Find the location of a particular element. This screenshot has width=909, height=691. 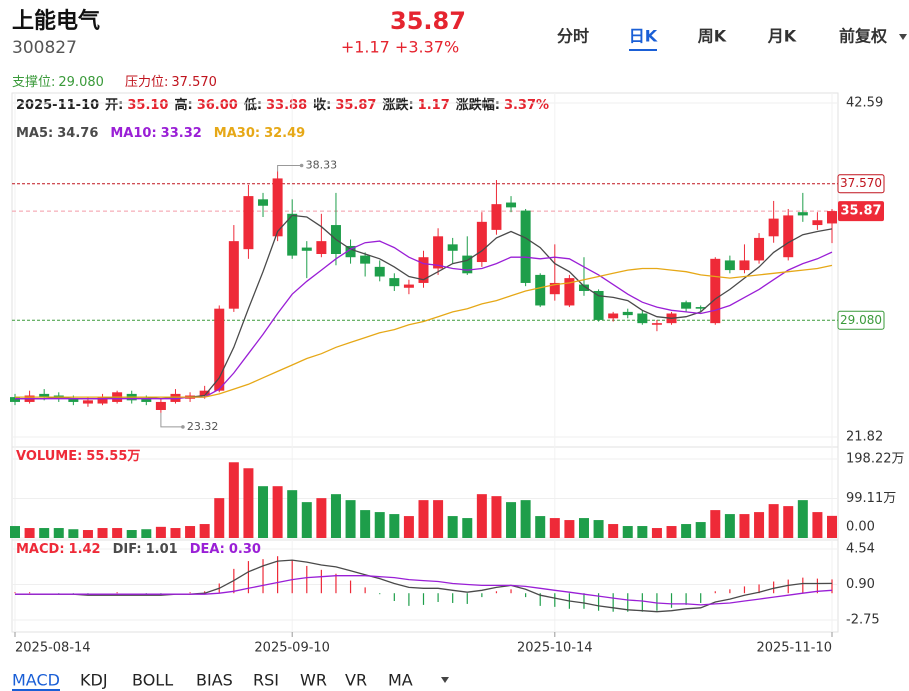

panel-legend: VOLUME: 55.55万 is located at coordinates (78, 456).